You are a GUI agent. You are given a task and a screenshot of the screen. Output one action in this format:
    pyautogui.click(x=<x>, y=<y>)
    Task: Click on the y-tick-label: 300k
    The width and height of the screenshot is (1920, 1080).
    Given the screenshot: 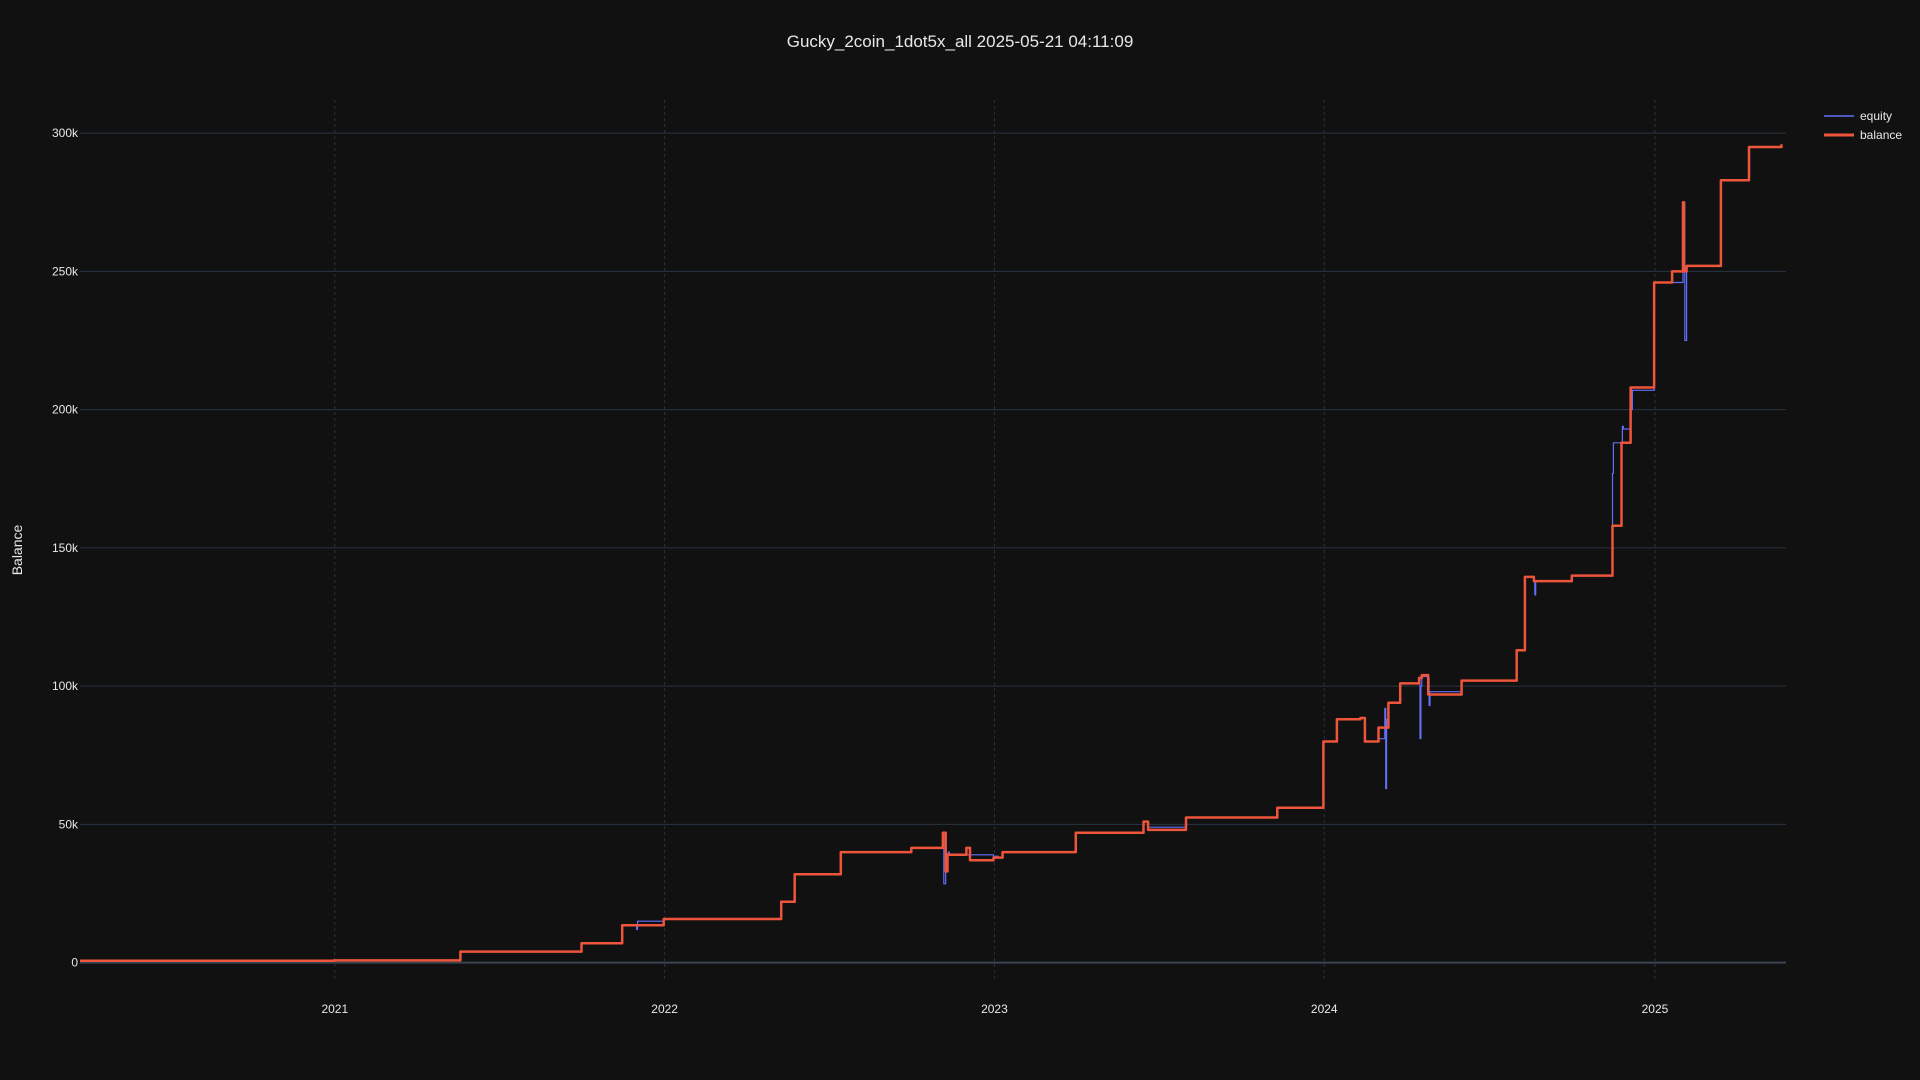 What is the action you would take?
    pyautogui.click(x=65, y=133)
    